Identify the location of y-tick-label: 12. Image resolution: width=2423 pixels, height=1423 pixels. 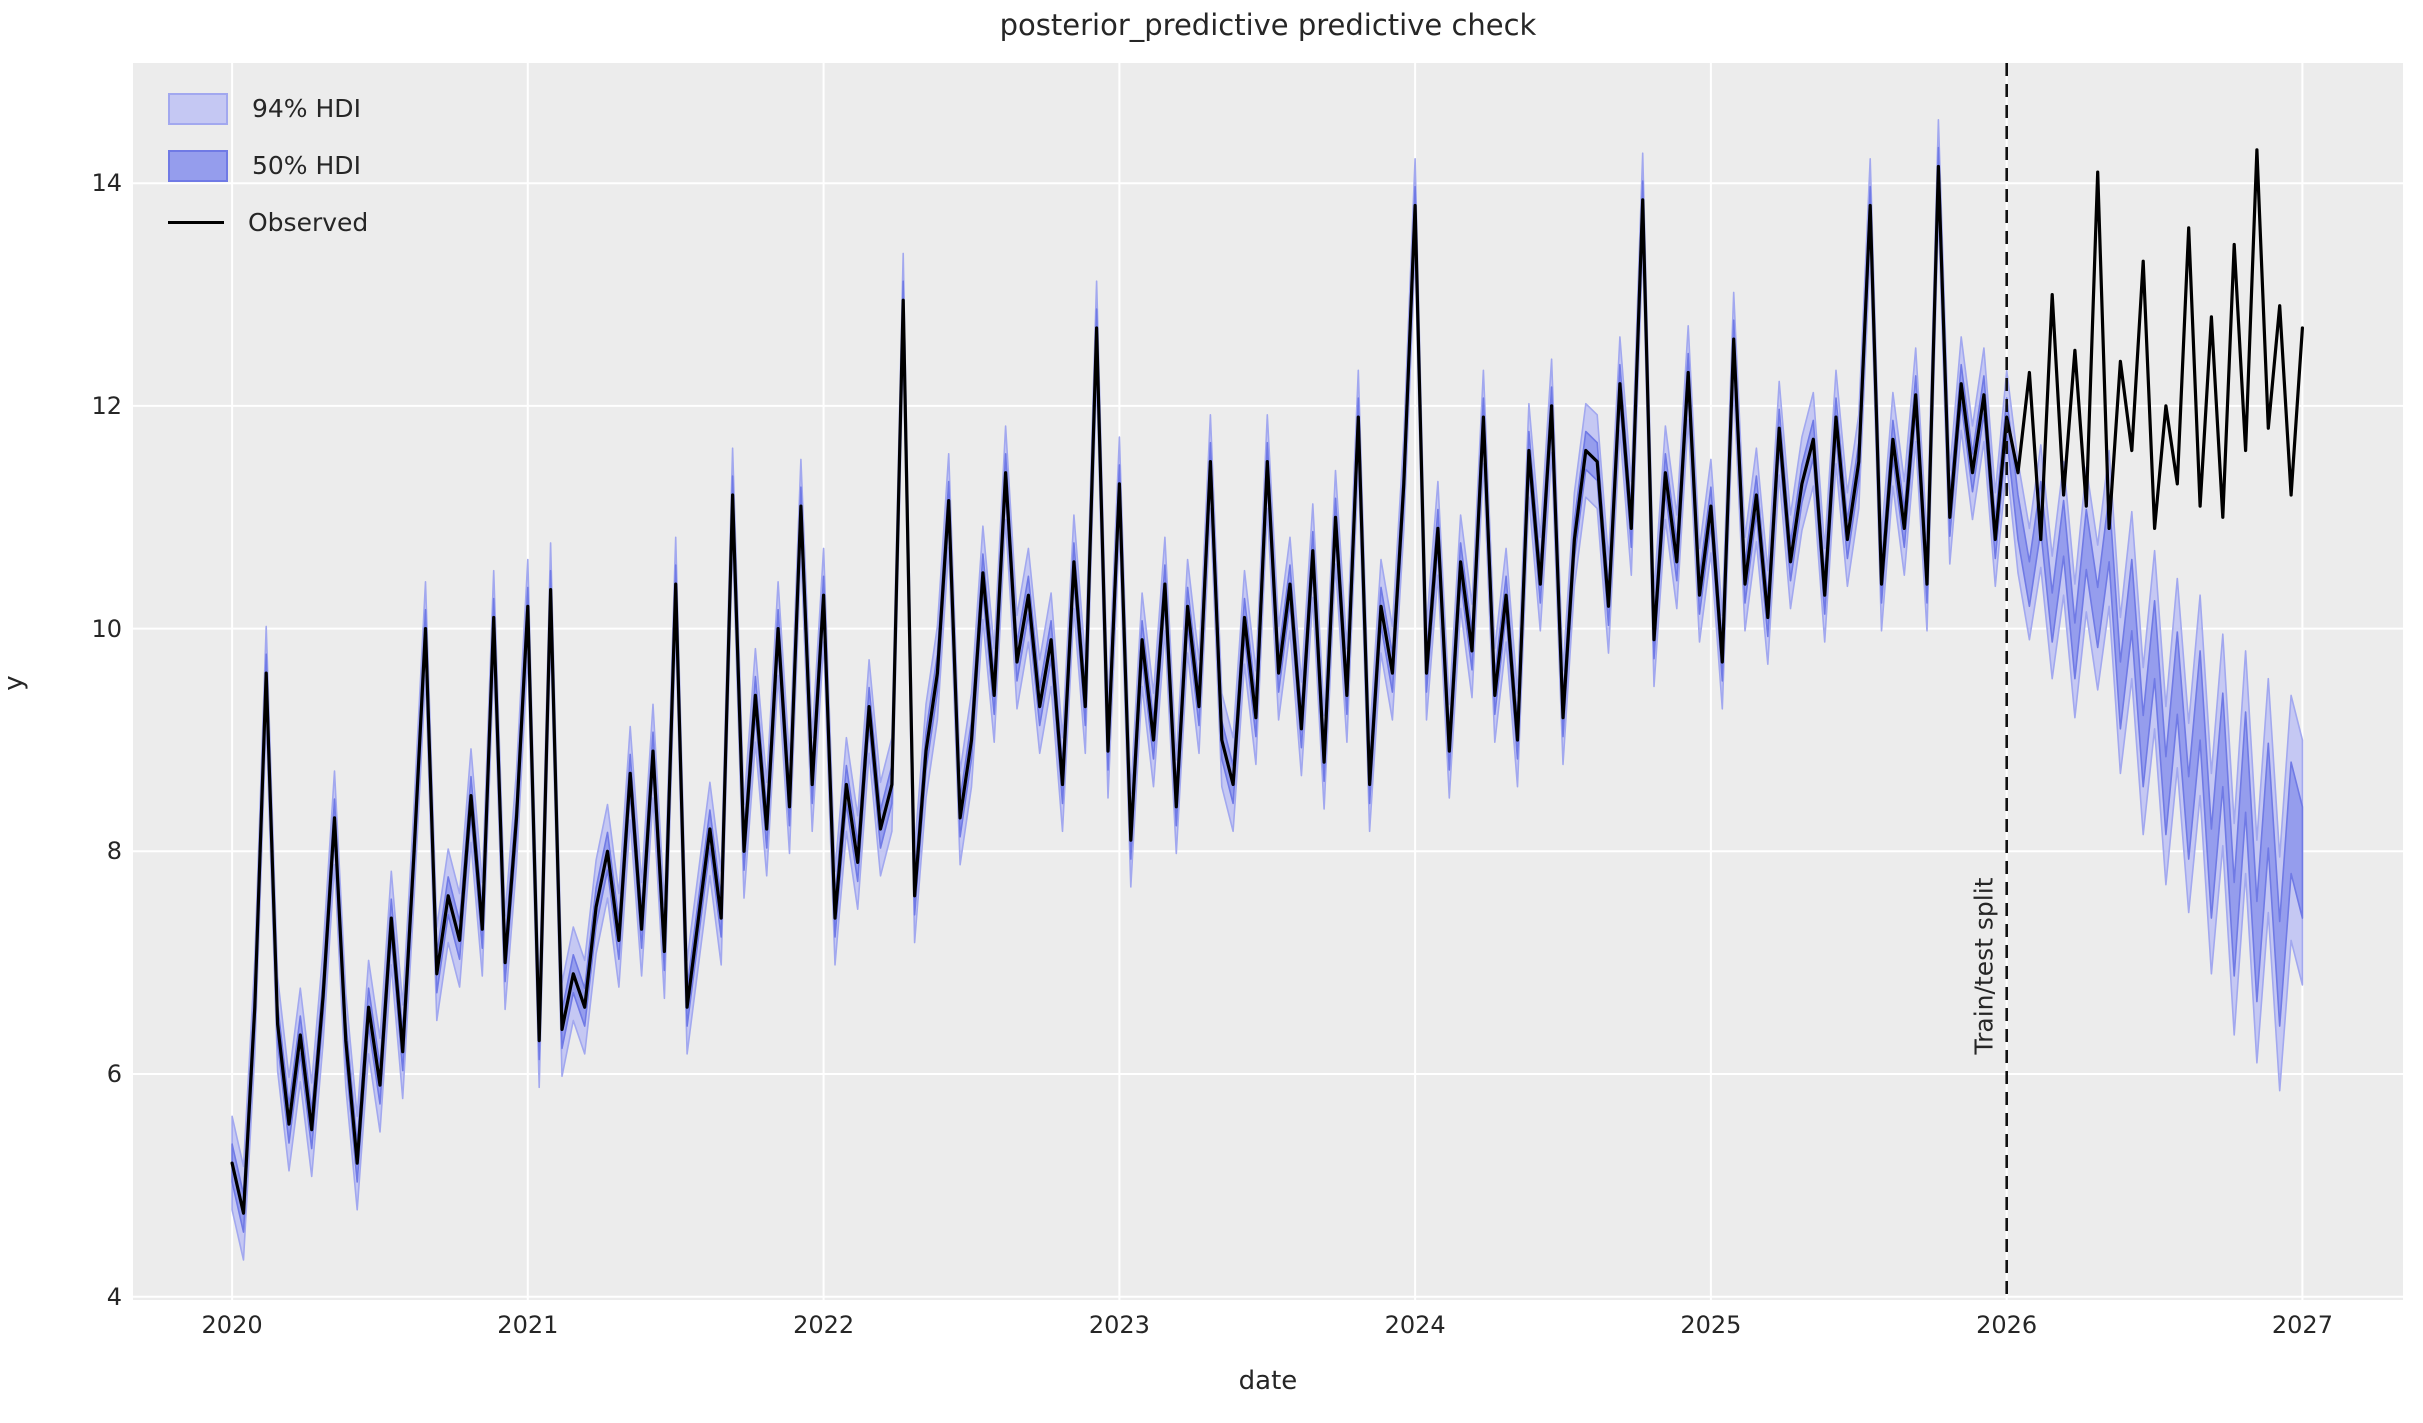
(106, 405).